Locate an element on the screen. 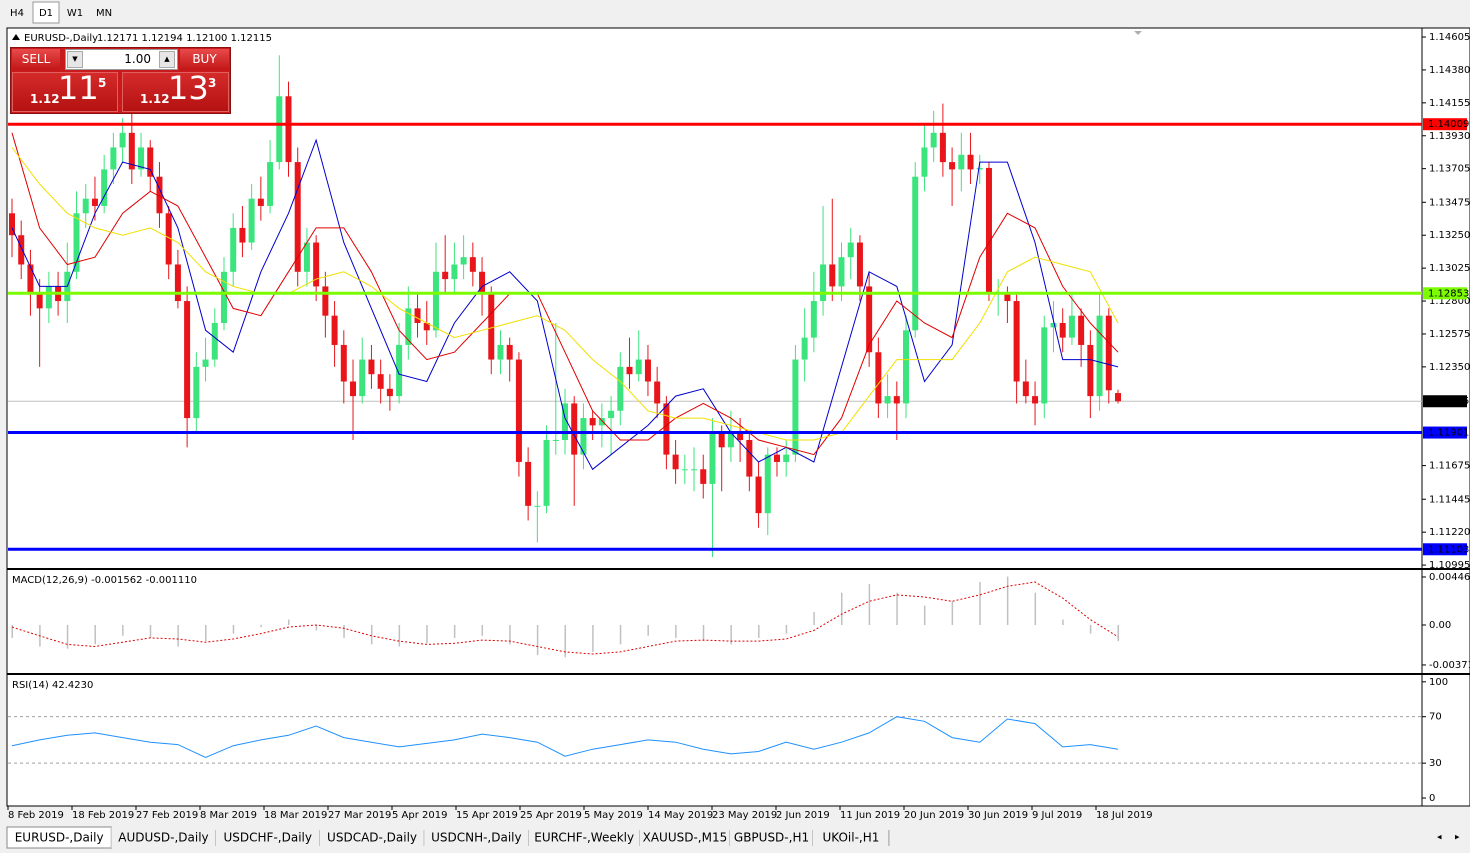 This screenshot has width=1470, height=853. y-tick-label: 0 is located at coordinates (1432, 798).